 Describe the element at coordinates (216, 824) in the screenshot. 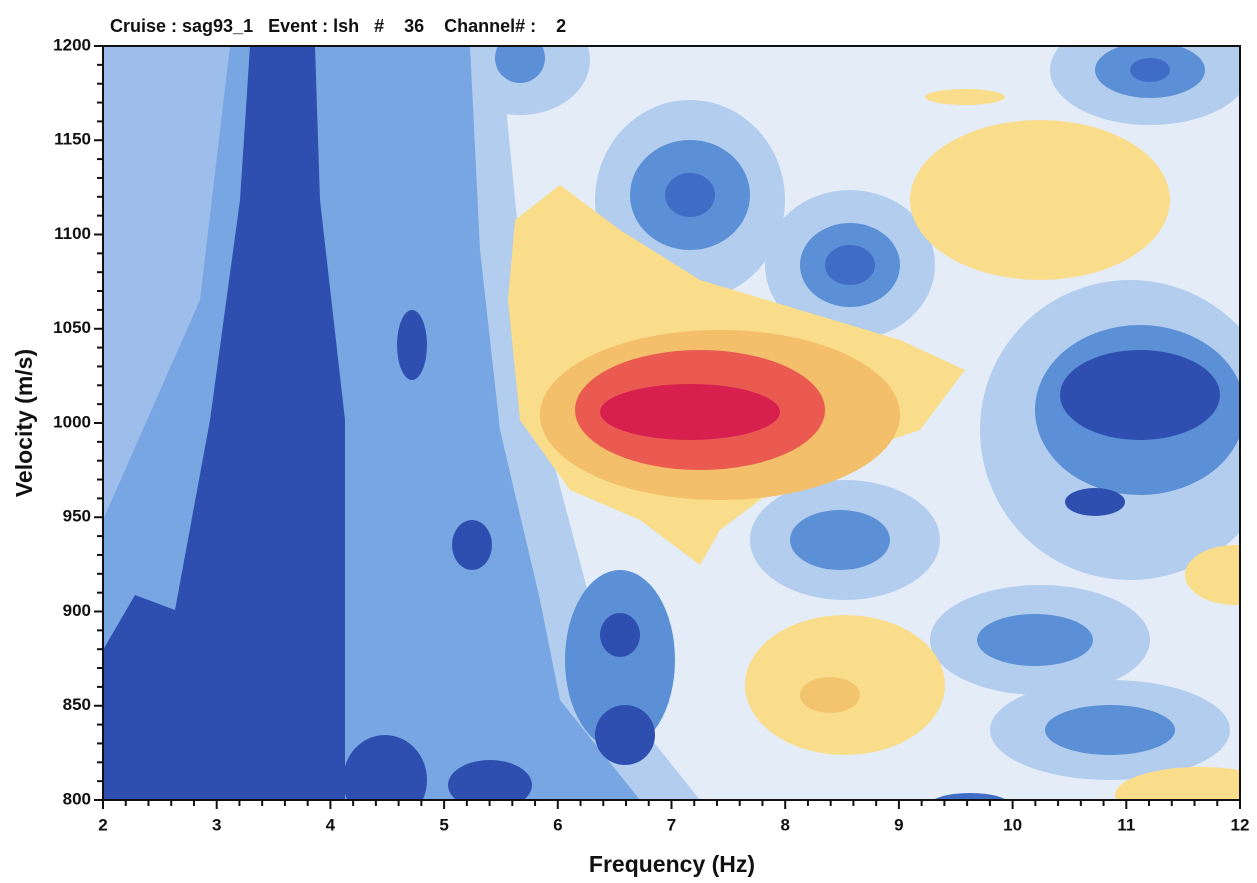

I see `x-tick-label: 3` at that location.